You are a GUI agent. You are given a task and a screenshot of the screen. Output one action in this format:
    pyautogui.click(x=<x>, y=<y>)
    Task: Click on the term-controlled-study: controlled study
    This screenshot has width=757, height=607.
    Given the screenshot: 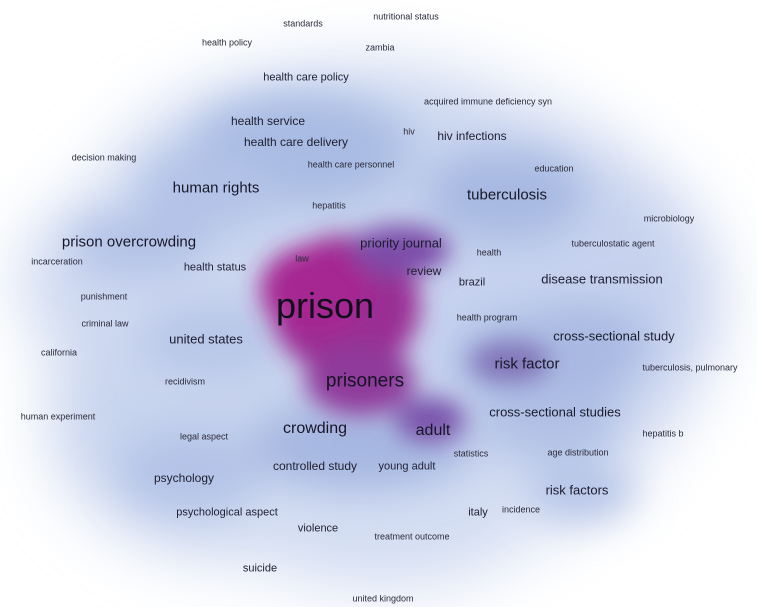 What is the action you would take?
    pyautogui.click(x=315, y=466)
    